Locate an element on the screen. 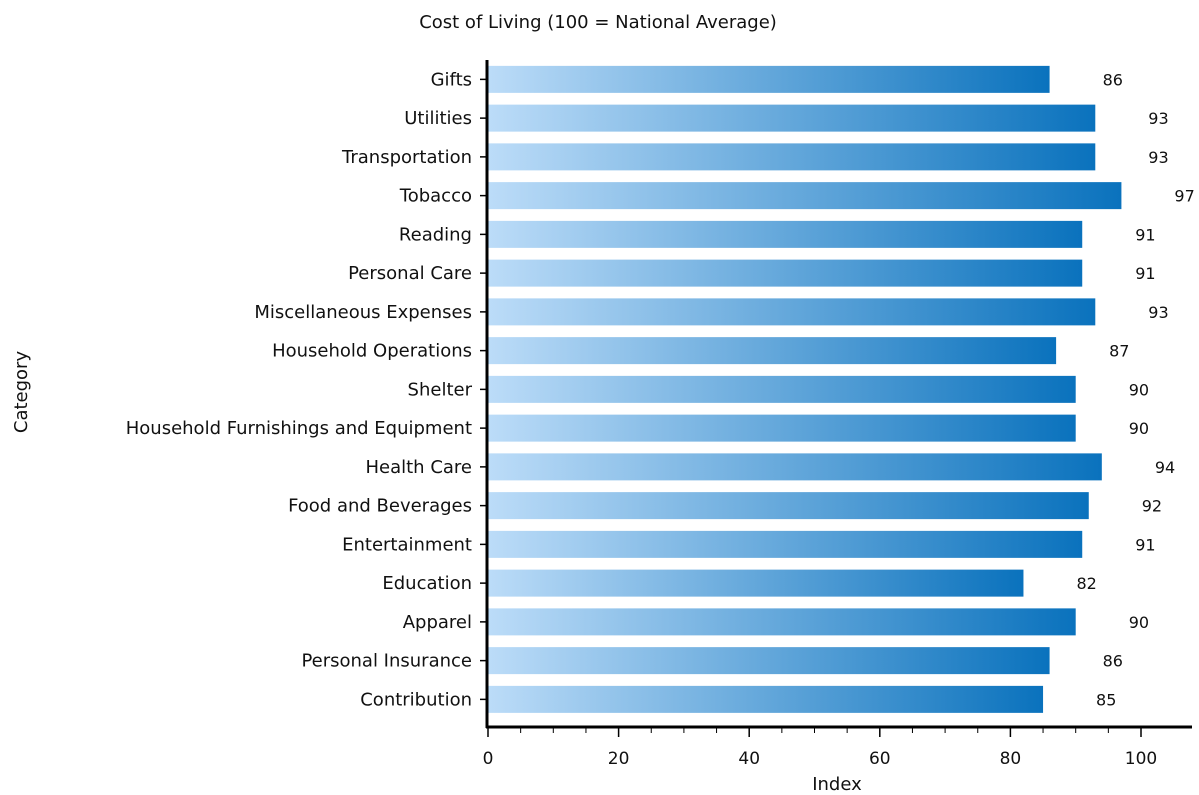 This screenshot has height=795, width=1199. value-label-food-and-beverages: 92 is located at coordinates (1152, 506).